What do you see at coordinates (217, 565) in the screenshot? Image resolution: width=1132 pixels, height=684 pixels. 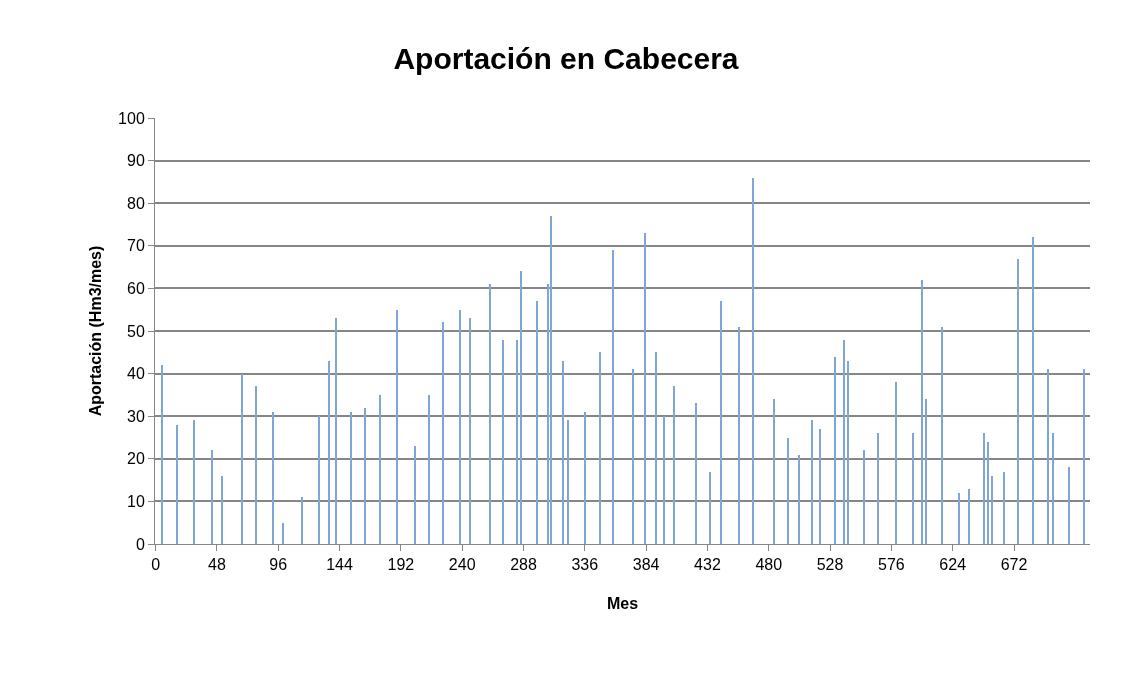 I see `x-tick-label: 48` at bounding box center [217, 565].